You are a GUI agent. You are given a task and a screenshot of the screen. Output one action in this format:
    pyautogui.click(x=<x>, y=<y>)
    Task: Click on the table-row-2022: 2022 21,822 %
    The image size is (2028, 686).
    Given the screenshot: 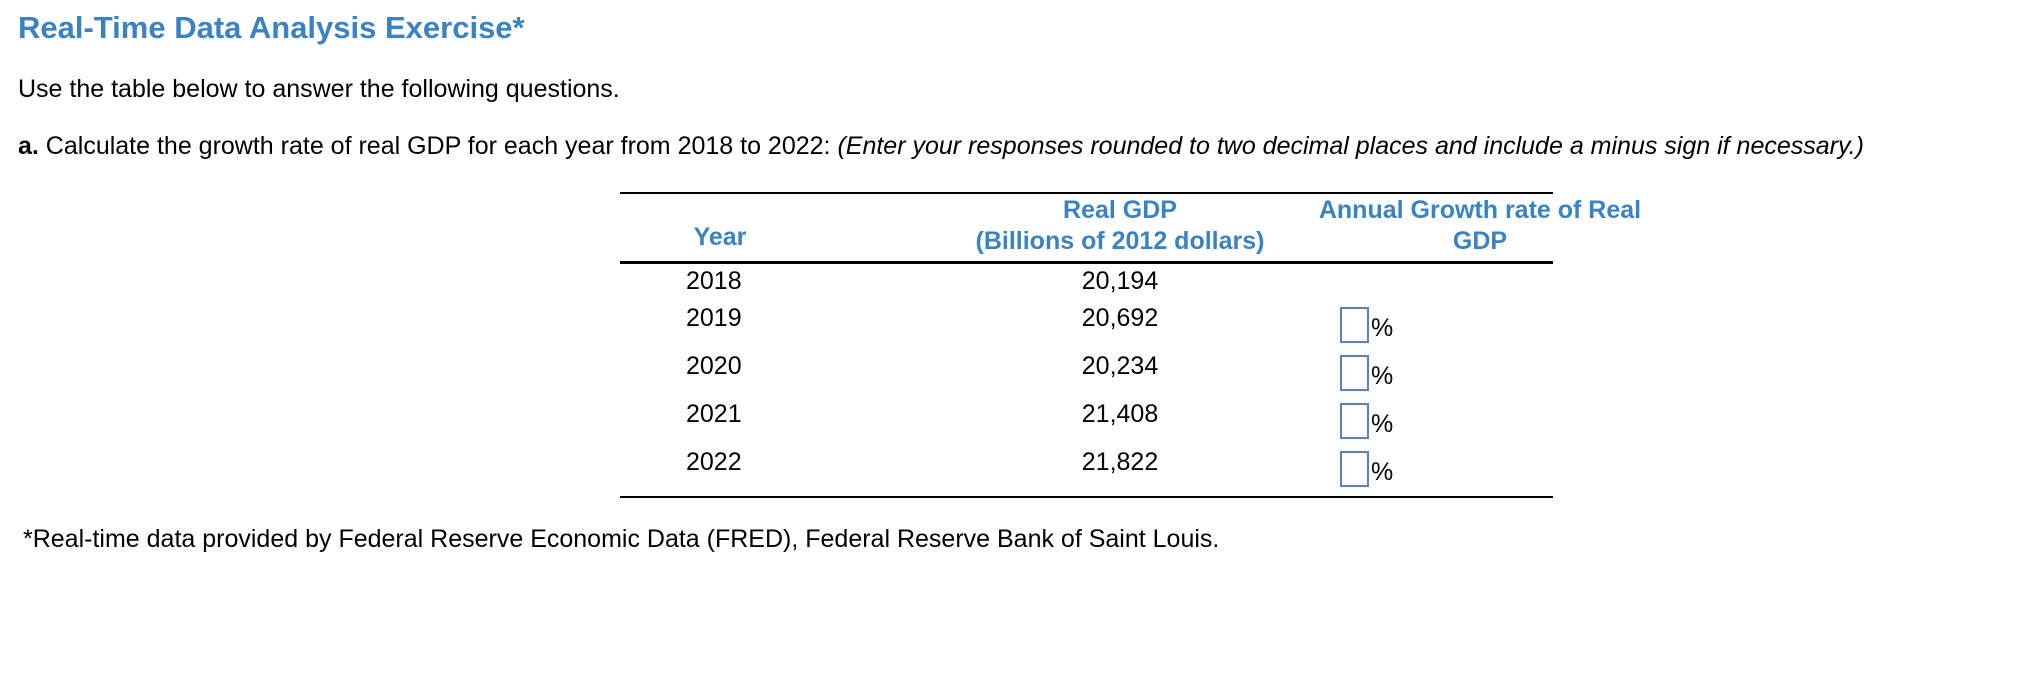 What is the action you would take?
    pyautogui.click(x=1086, y=468)
    